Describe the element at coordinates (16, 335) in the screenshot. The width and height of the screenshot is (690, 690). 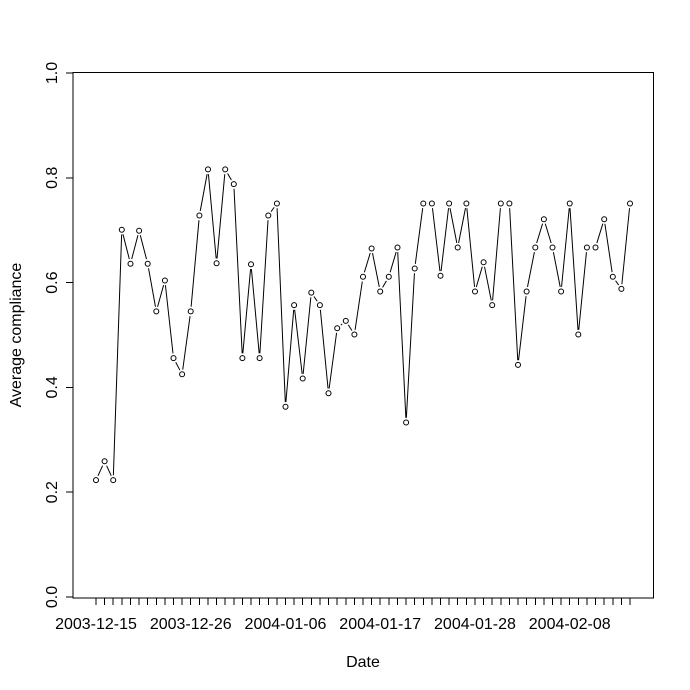
I see `y-axis-title: Average compliance` at that location.